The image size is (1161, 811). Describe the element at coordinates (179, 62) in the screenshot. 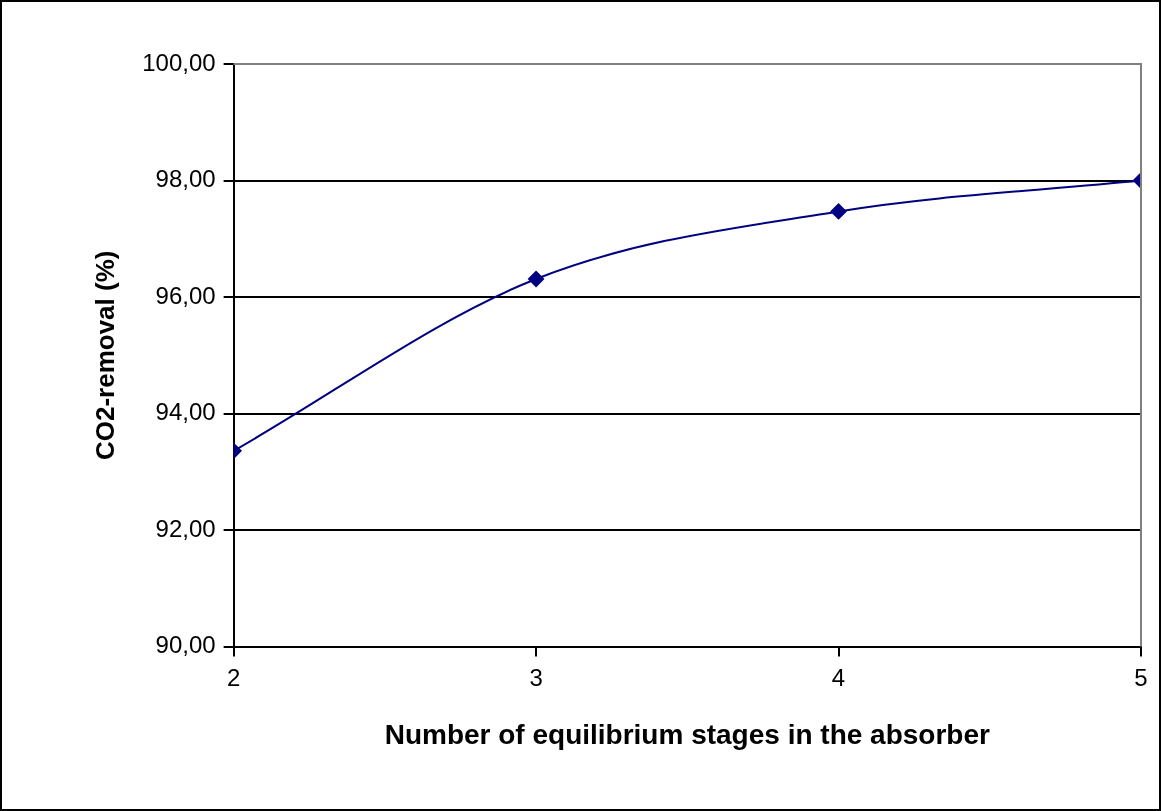

I see `y-tick-label: 100,00` at that location.